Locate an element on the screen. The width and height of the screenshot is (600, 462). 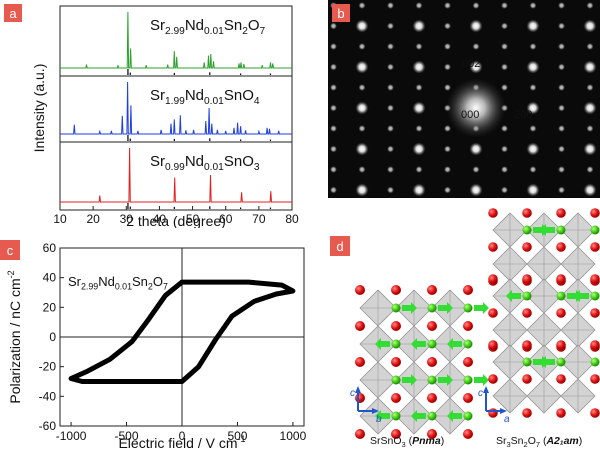
panel-b-label: b is located at coordinates (340, 13).